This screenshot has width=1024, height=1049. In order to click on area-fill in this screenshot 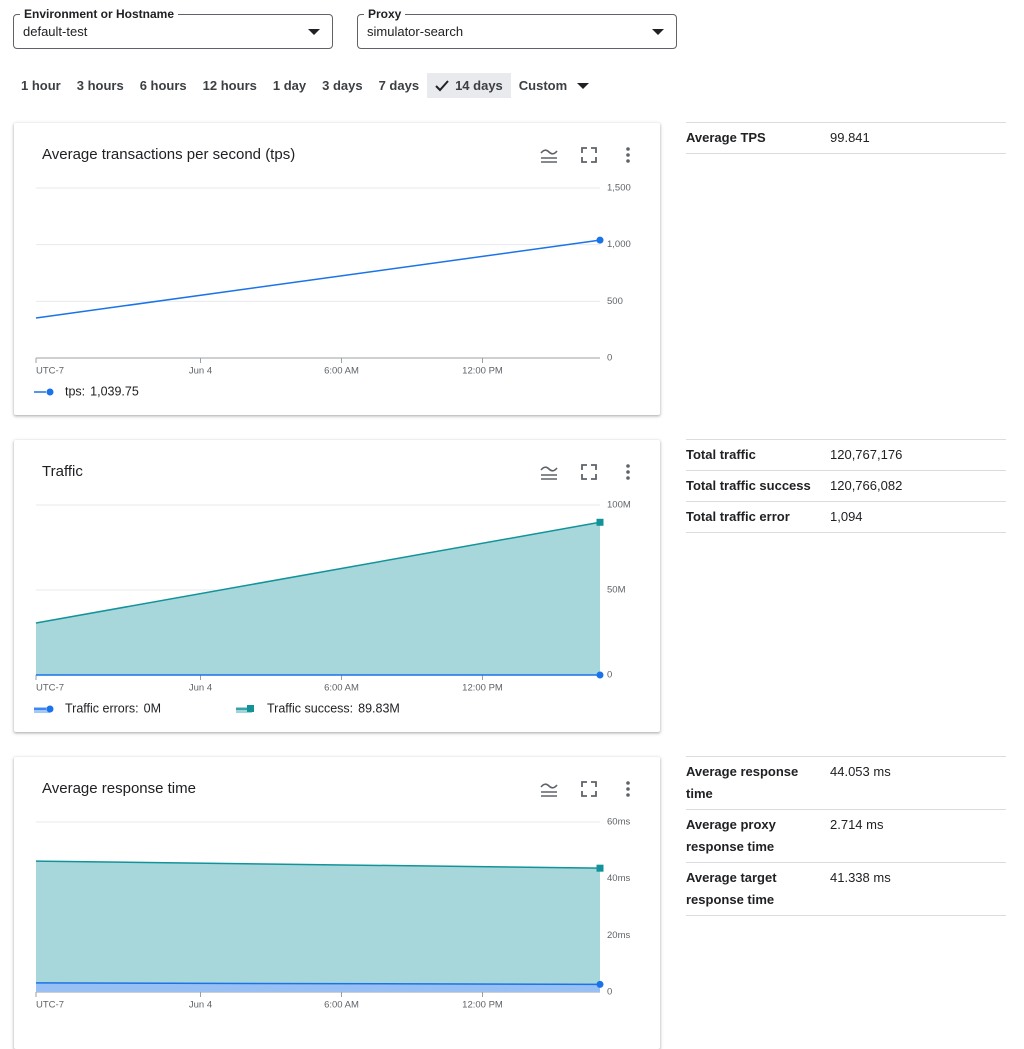, I will do `click(318, 923)`.